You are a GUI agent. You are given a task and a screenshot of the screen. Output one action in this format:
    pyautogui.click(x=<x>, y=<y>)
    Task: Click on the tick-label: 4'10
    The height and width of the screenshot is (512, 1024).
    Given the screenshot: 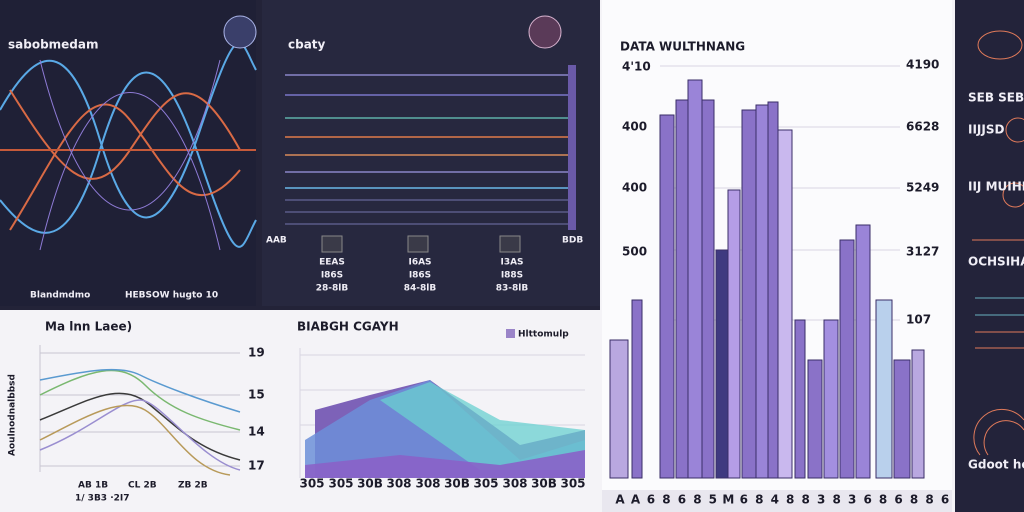 What is the action you would take?
    pyautogui.click(x=636, y=67)
    